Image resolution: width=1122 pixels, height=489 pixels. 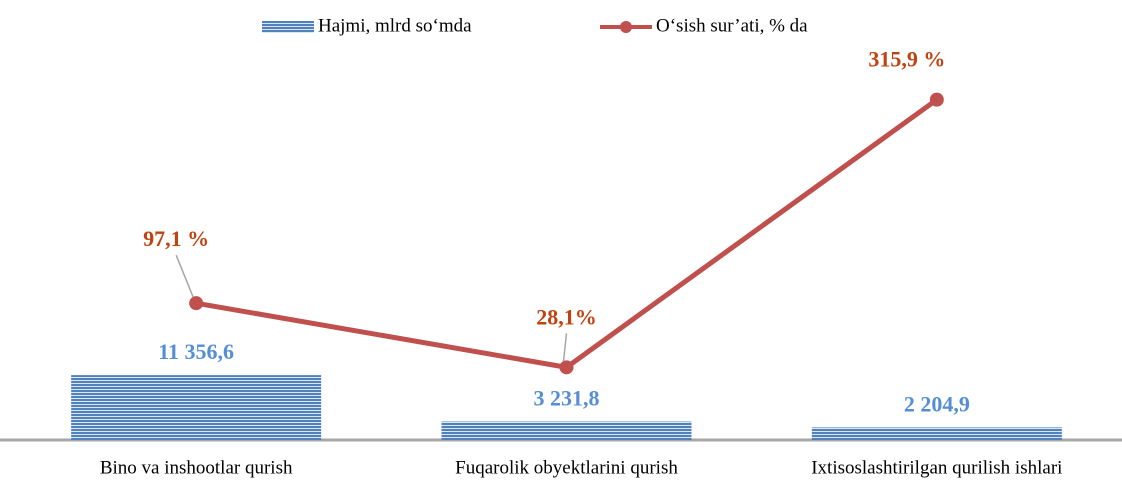 I want to click on data-label: 97,1 %, so click(x=176, y=238).